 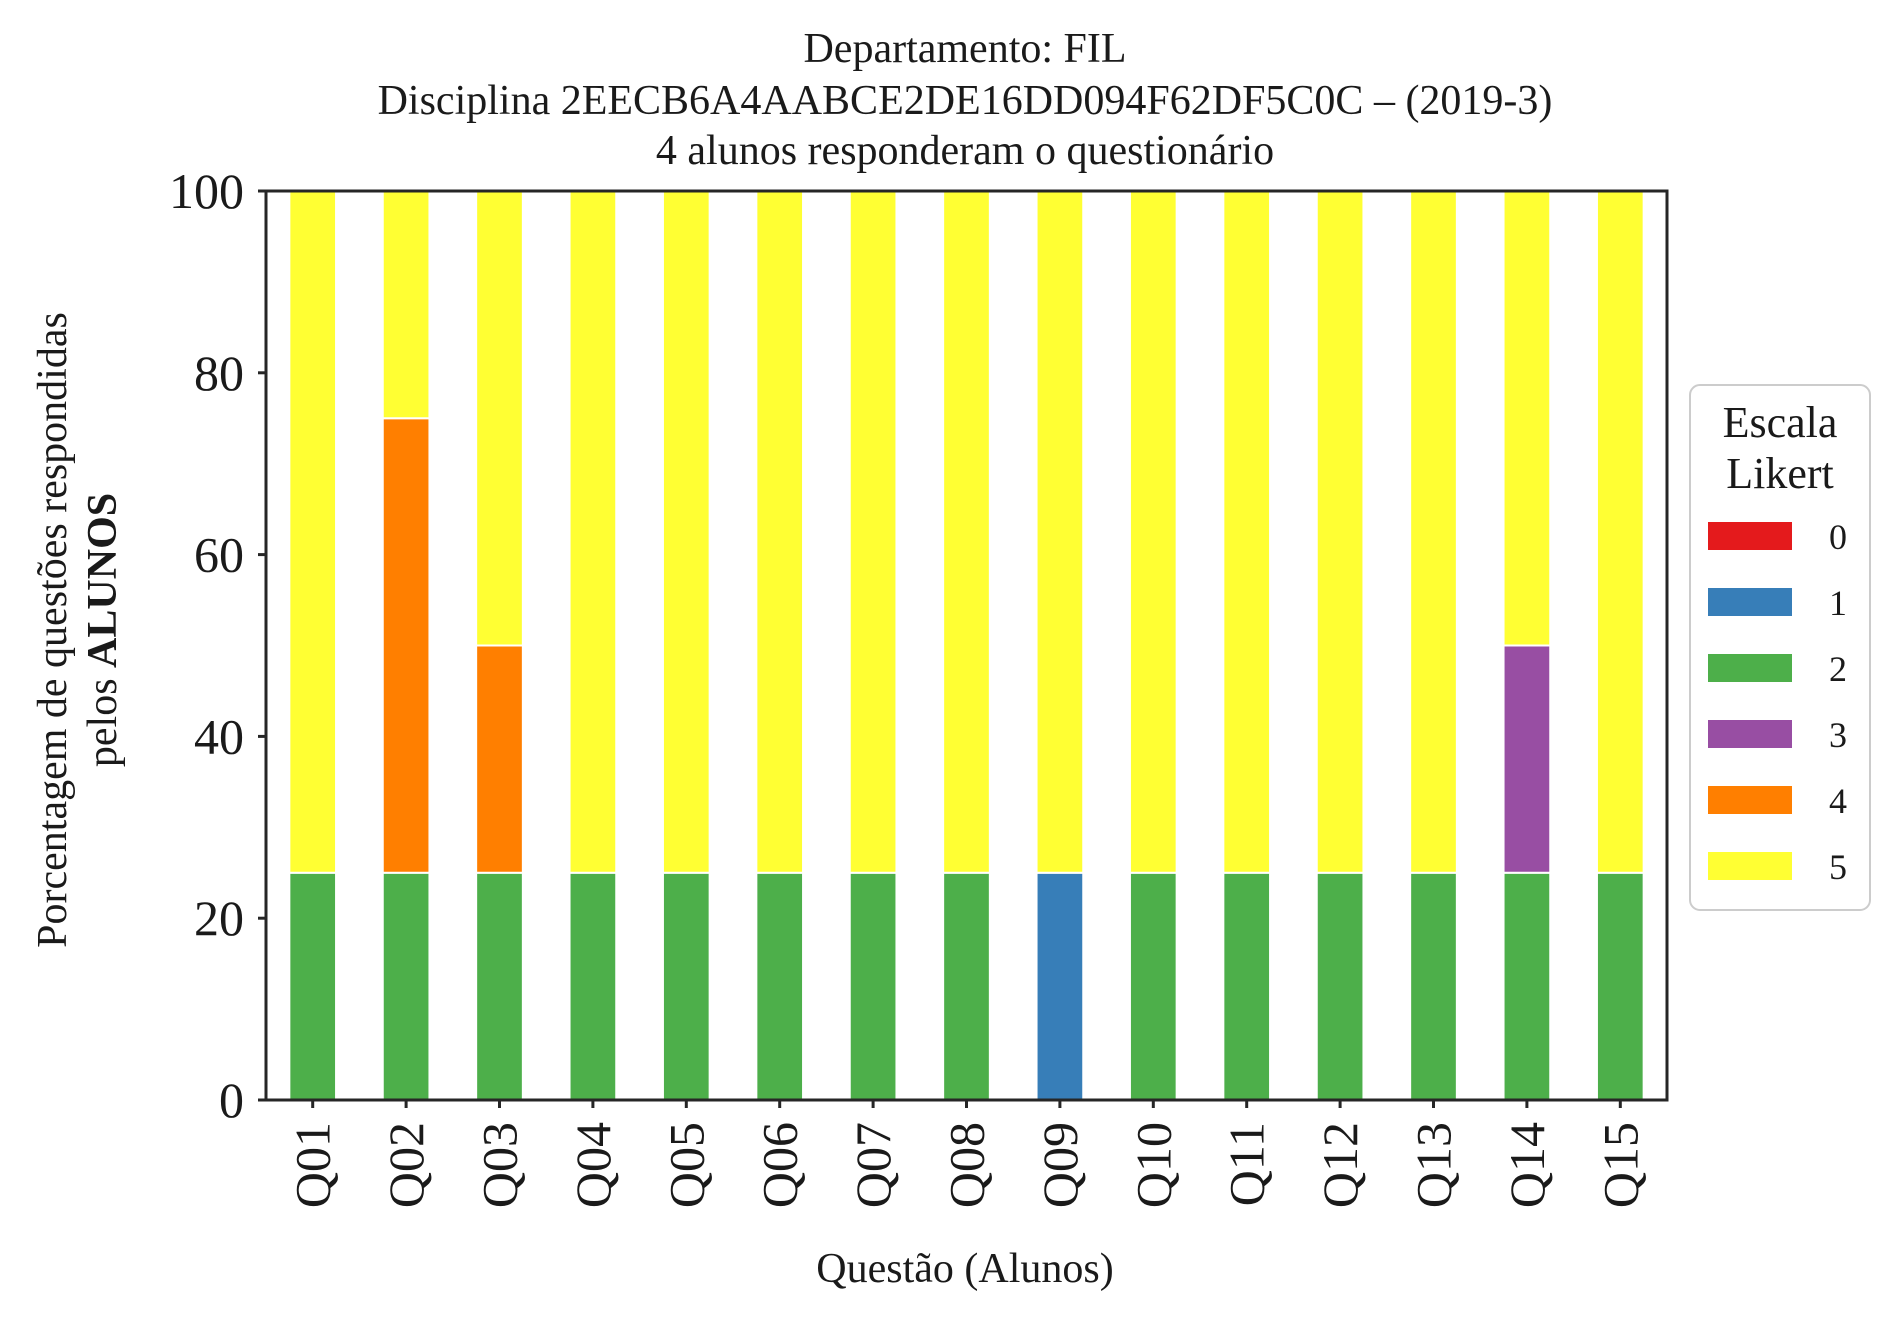 What do you see at coordinates (1247, 1164) in the screenshot?
I see `x-tick-label-Q11: Q11` at bounding box center [1247, 1164].